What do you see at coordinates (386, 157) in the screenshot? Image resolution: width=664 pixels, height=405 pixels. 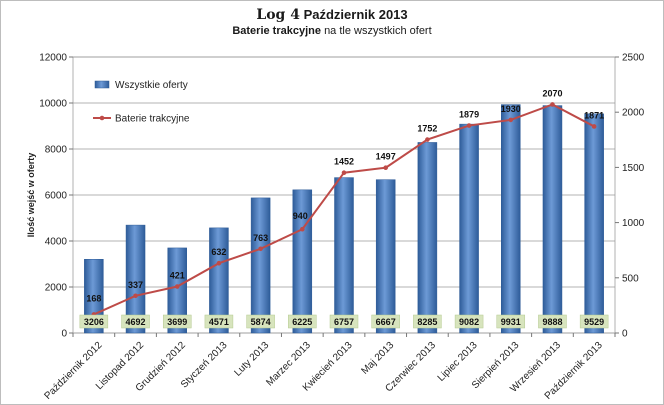 I see `line-data-label: 1497` at bounding box center [386, 157].